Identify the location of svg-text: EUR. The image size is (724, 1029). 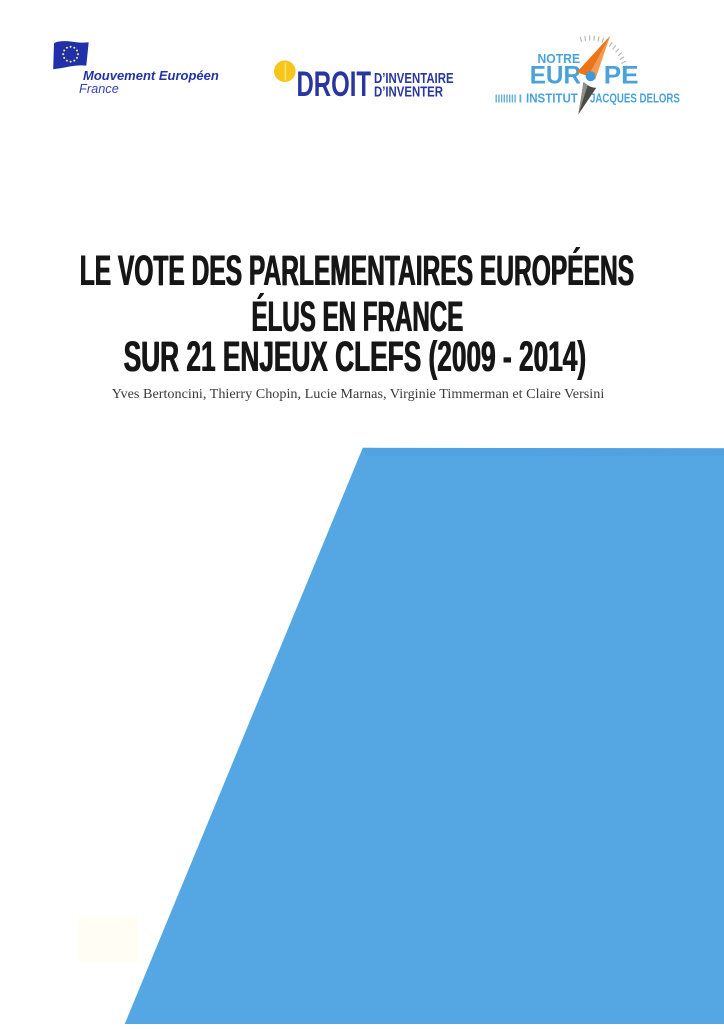
(555, 76).